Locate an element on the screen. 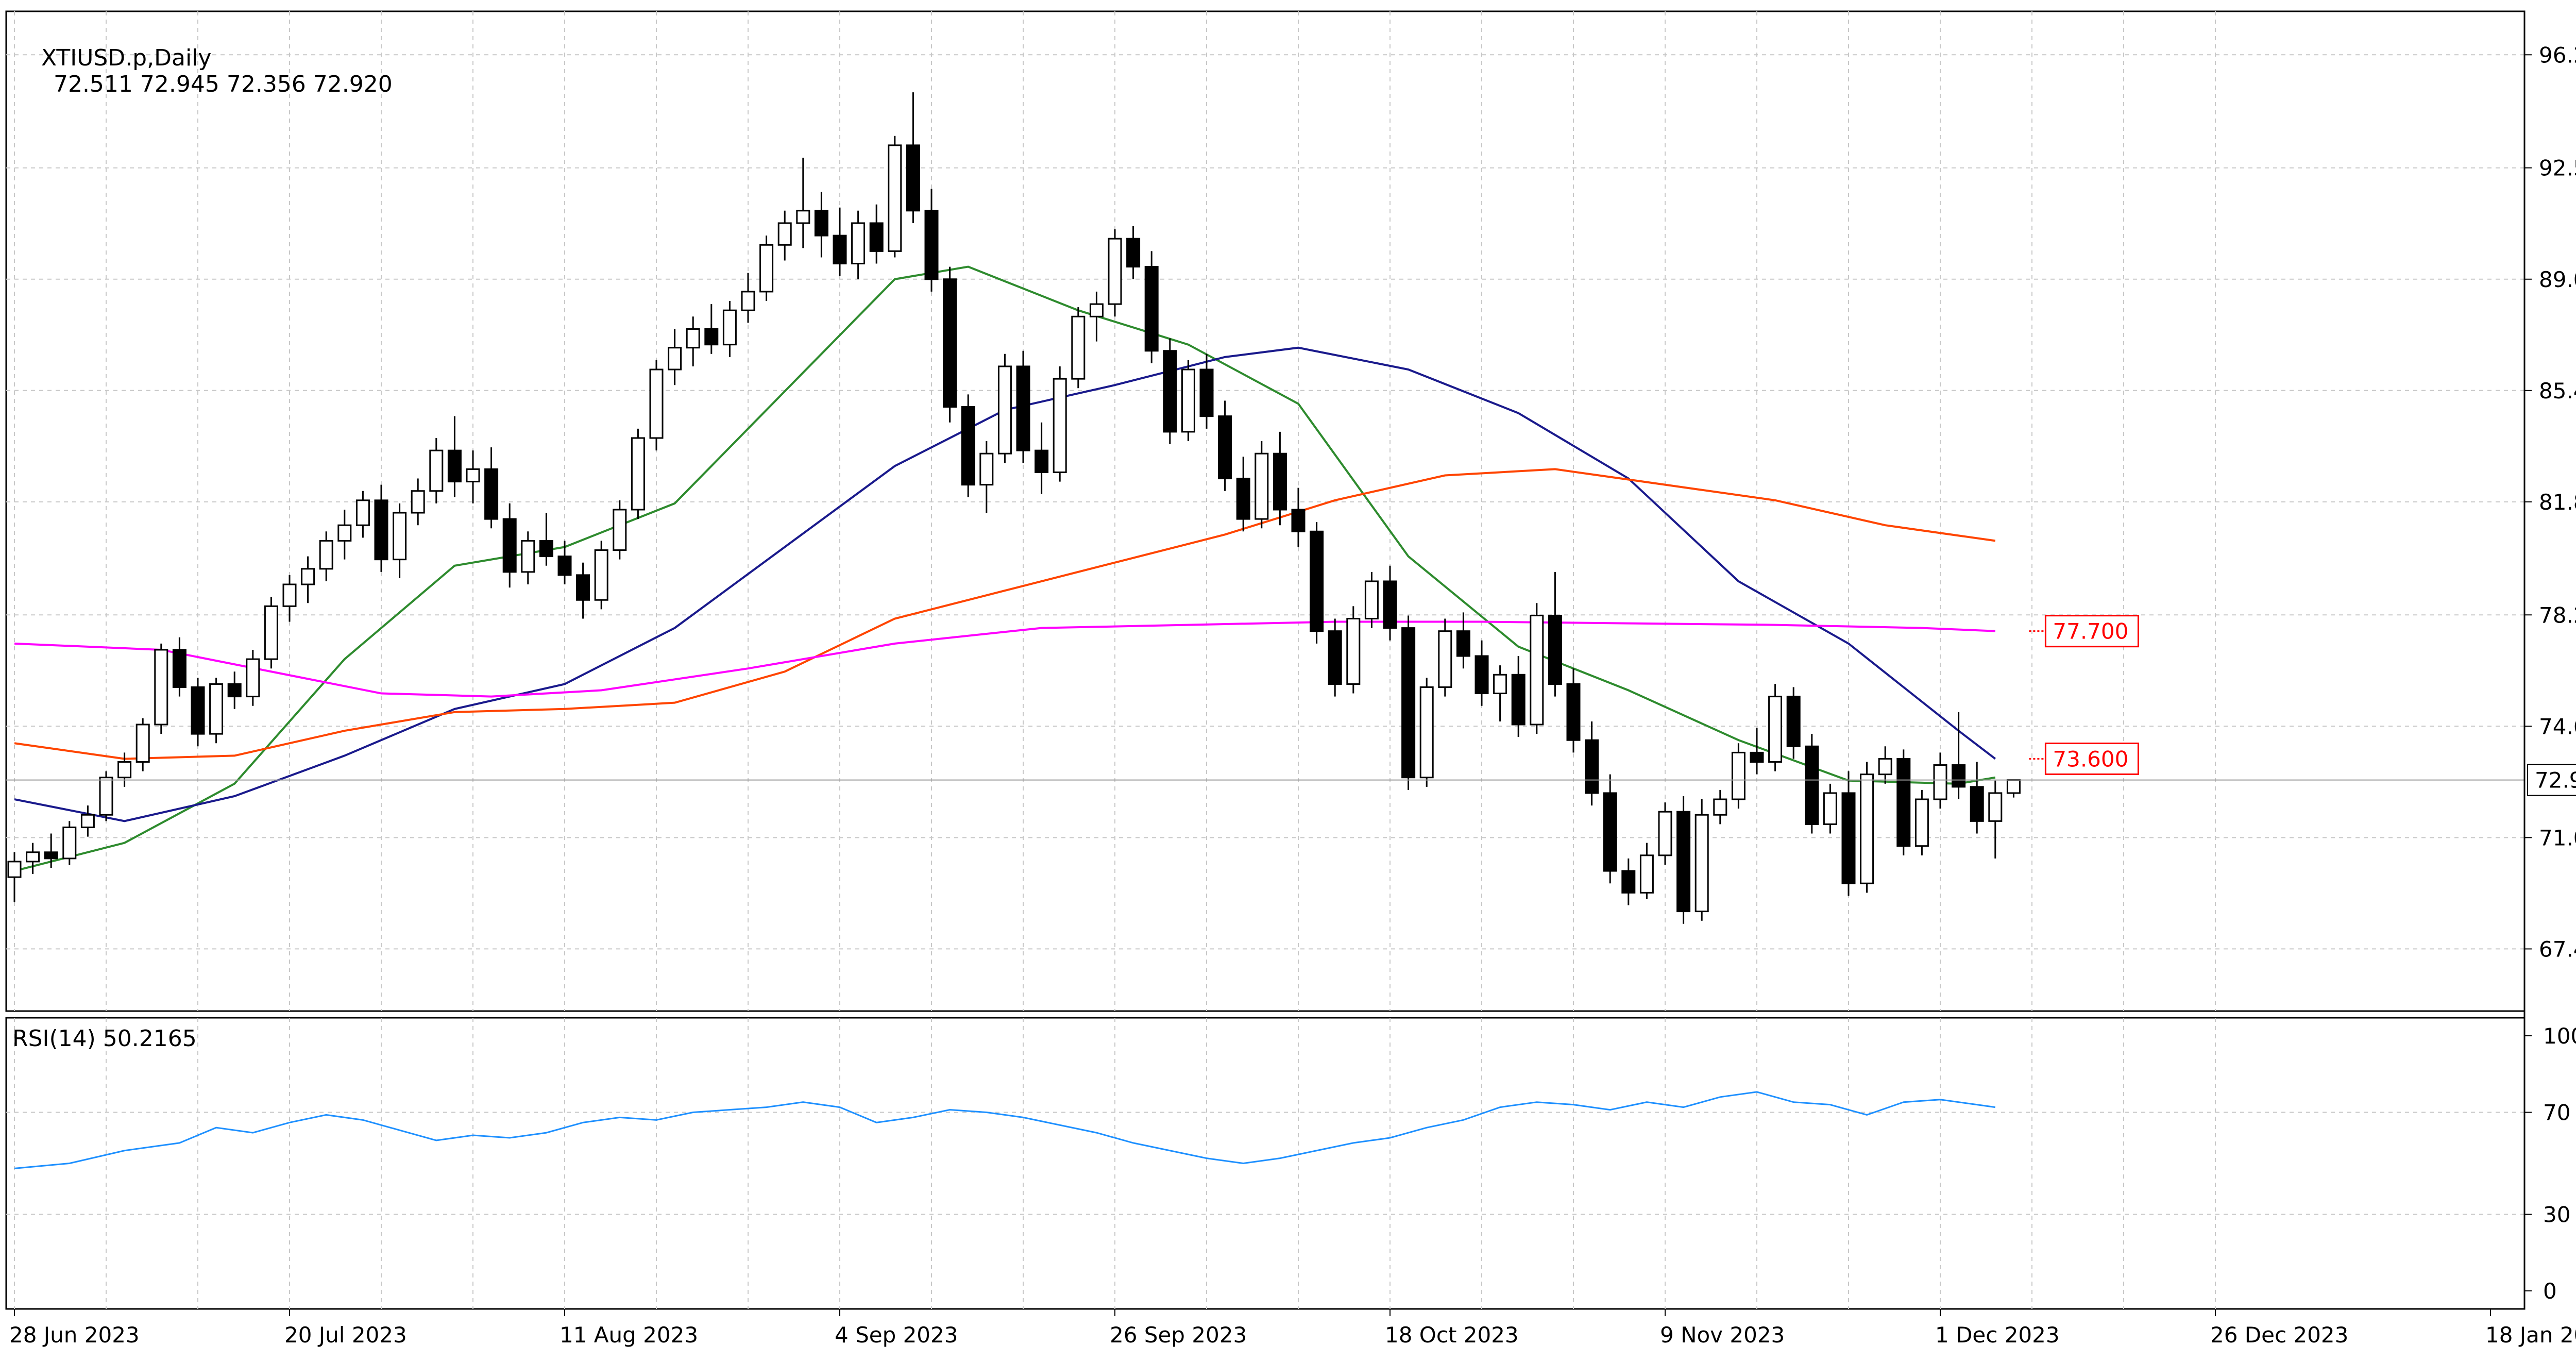 The width and height of the screenshot is (2576, 1362). x-tick-label: 4 Sep 2023 is located at coordinates (896, 1335).